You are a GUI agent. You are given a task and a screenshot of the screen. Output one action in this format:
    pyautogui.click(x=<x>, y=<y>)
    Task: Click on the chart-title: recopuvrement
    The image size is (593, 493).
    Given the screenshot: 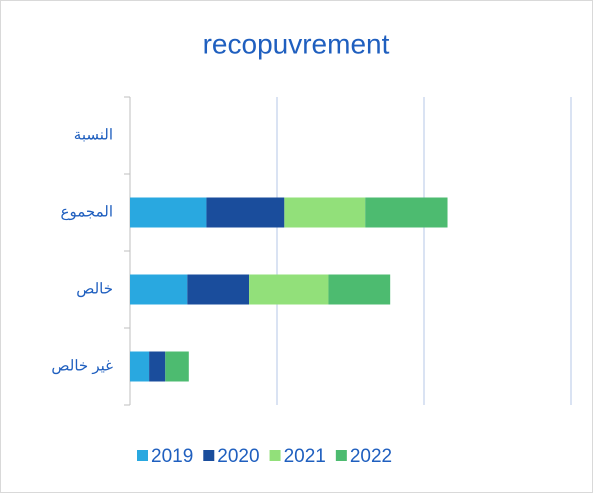 What is the action you would take?
    pyautogui.click(x=296, y=43)
    